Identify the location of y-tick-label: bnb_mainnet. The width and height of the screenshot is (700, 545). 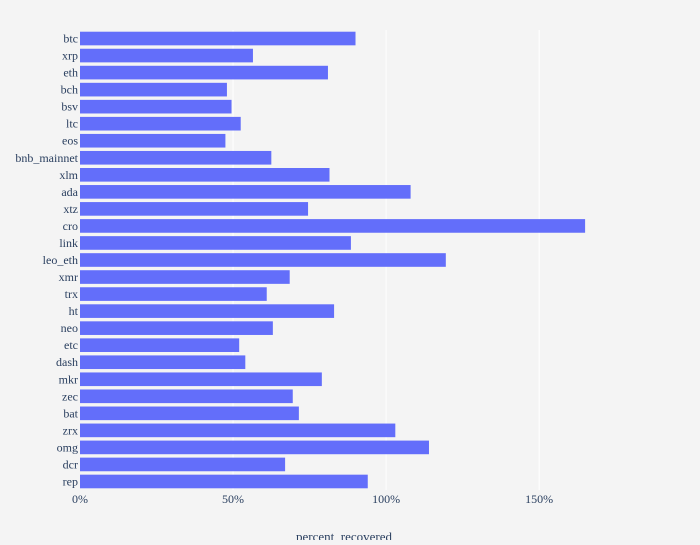
(46, 158).